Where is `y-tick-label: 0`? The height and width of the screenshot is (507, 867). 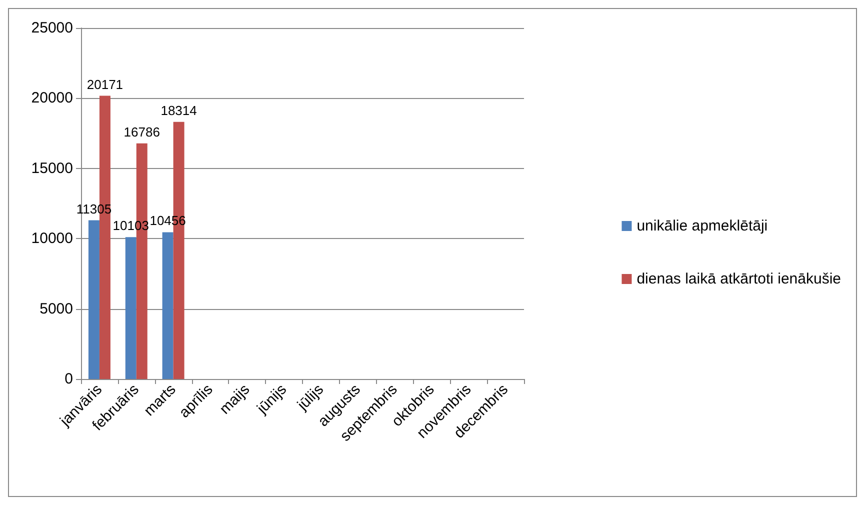
y-tick-label: 0 is located at coordinates (68, 379).